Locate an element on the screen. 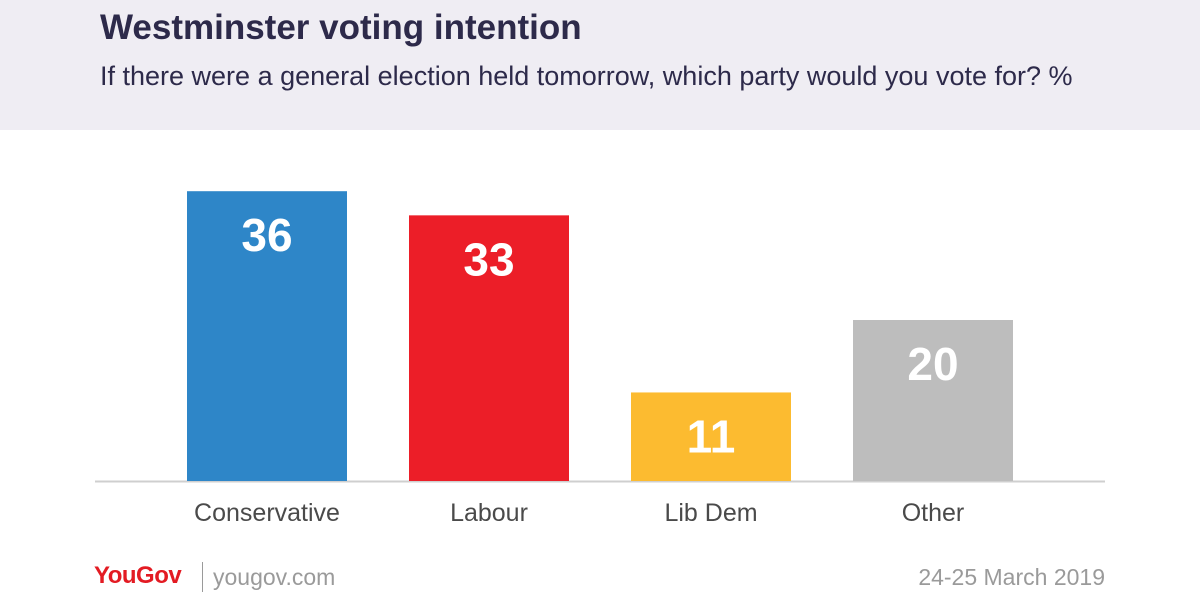 The width and height of the screenshot is (1200, 600). footer-url: yougov.com is located at coordinates (274, 577).